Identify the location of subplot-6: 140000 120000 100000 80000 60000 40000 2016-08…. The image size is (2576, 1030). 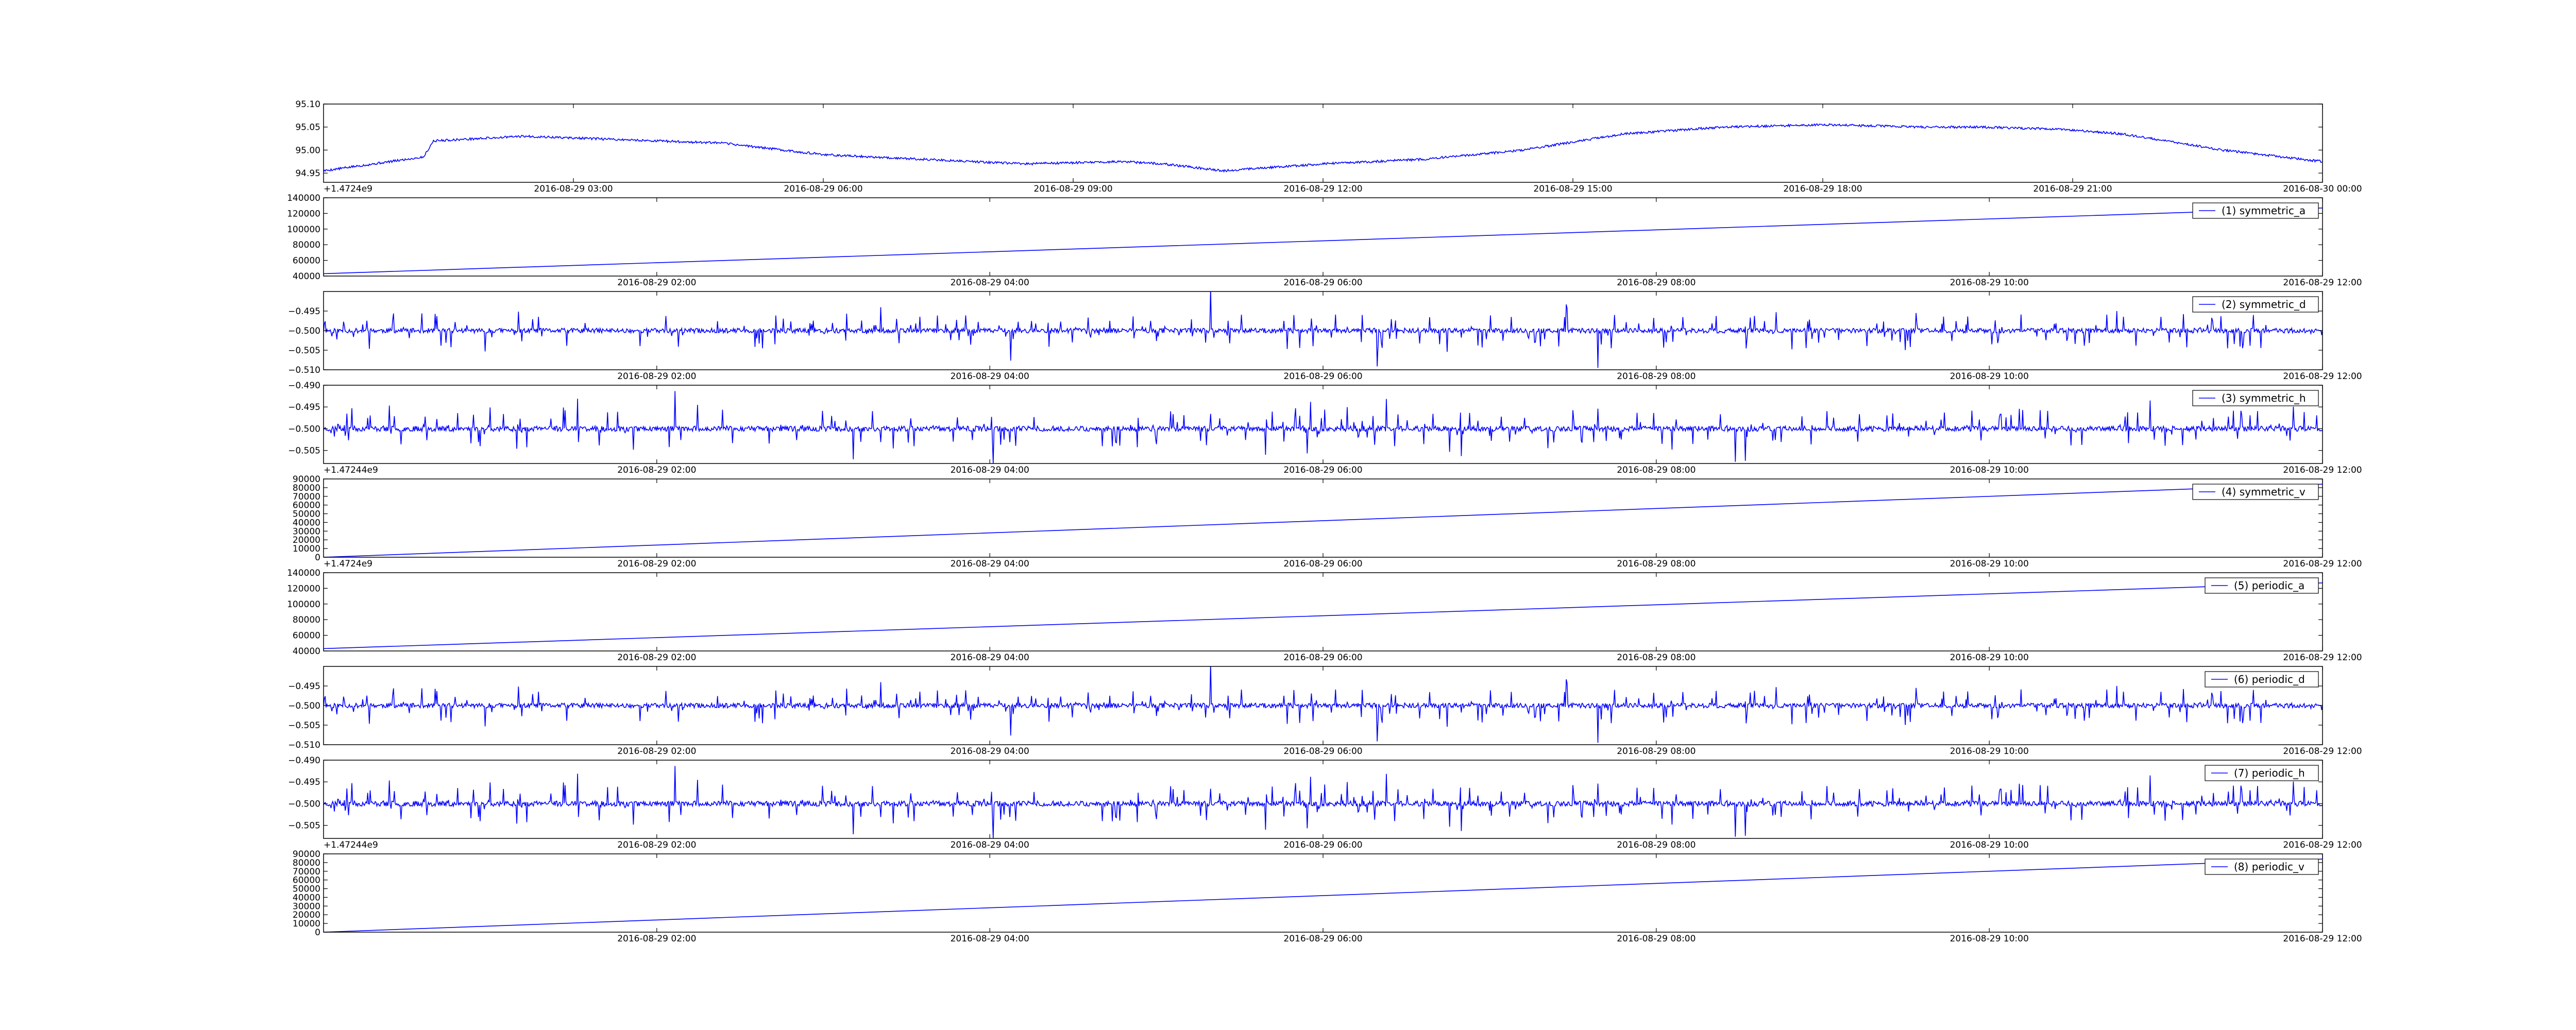
(1324, 615).